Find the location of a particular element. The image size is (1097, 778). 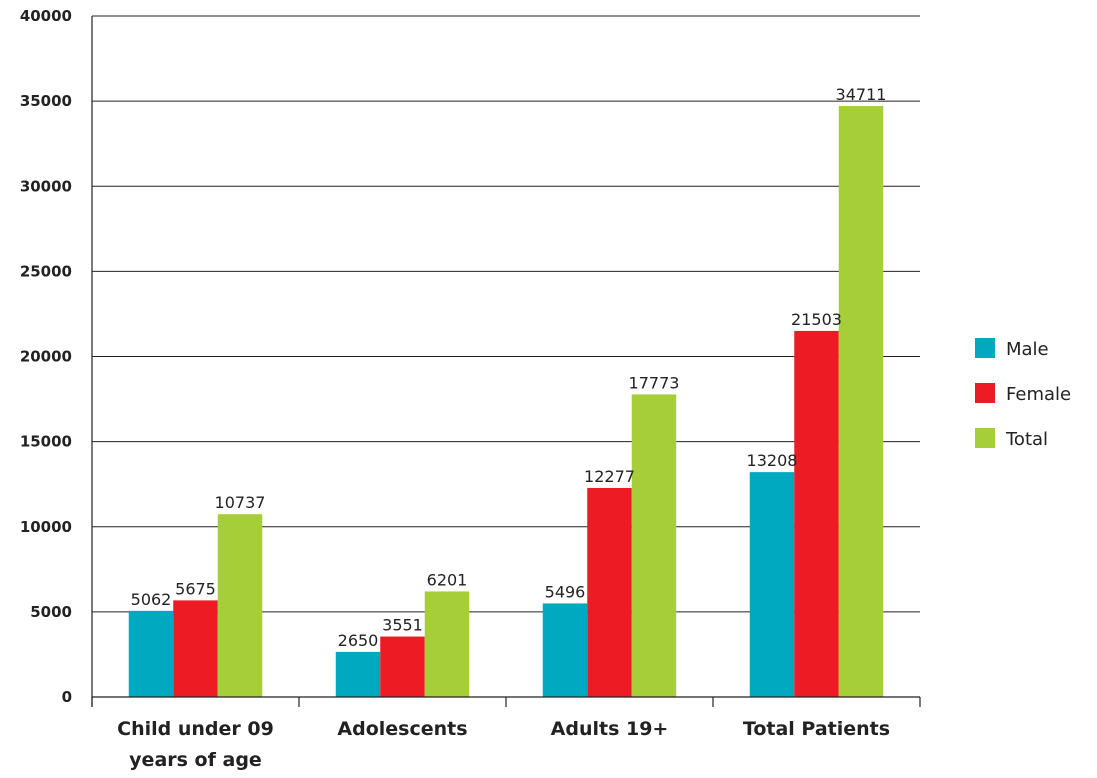

legend-label: Female is located at coordinates (1038, 394).